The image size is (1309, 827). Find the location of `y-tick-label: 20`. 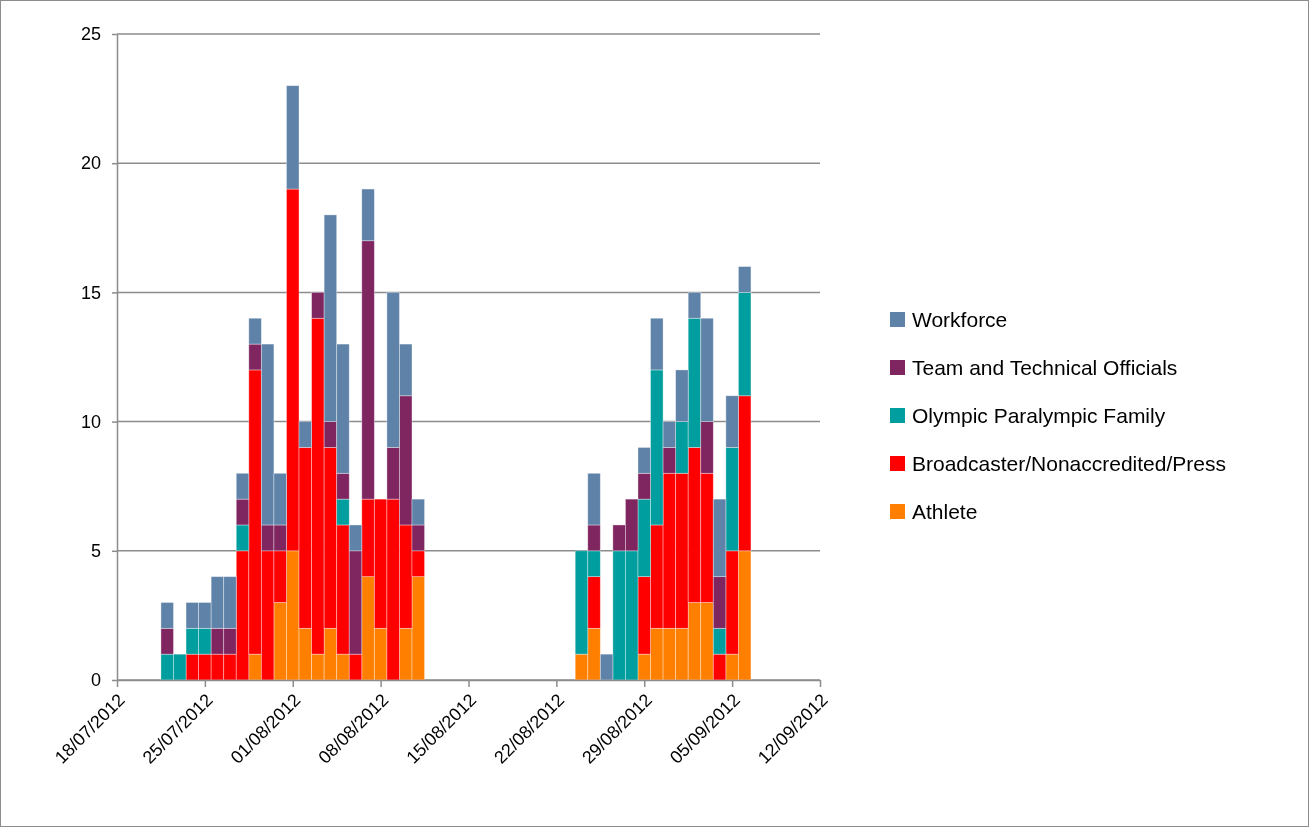

y-tick-label: 20 is located at coordinates (90, 163).